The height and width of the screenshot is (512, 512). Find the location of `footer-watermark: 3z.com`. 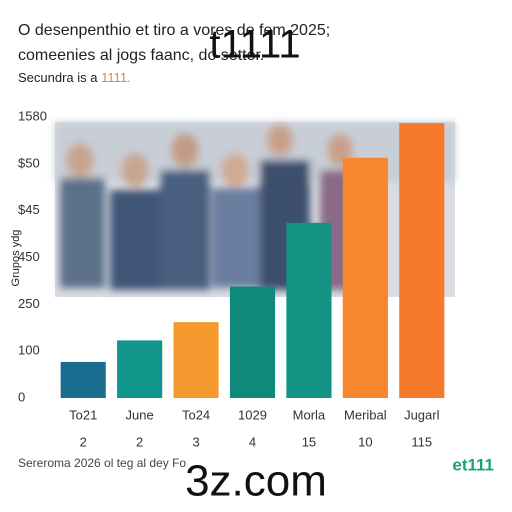

footer-watermark: 3z.com is located at coordinates (256, 481).